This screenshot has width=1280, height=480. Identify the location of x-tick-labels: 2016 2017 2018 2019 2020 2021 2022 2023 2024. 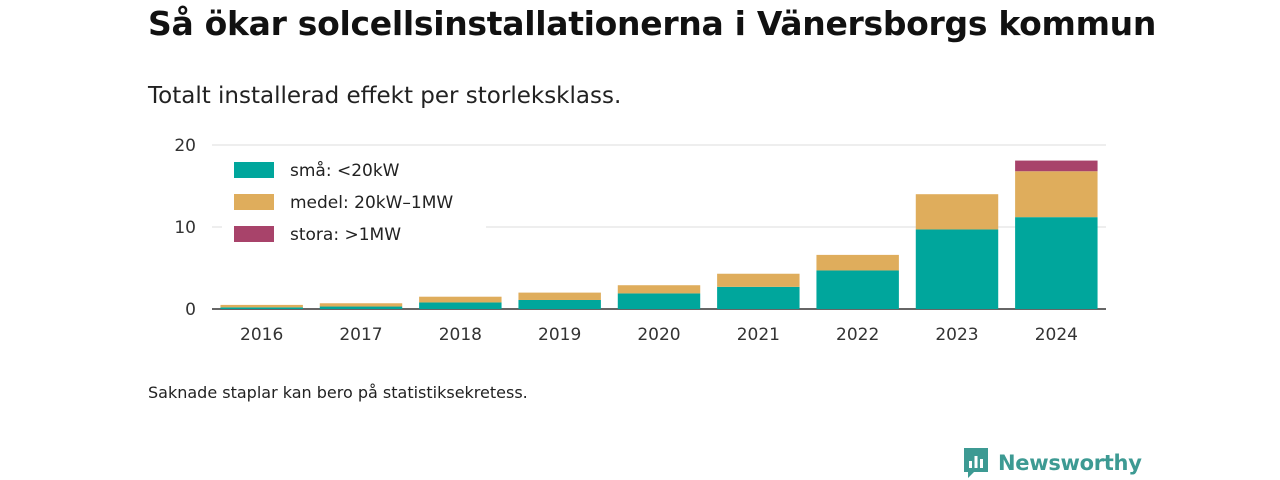
(659, 335).